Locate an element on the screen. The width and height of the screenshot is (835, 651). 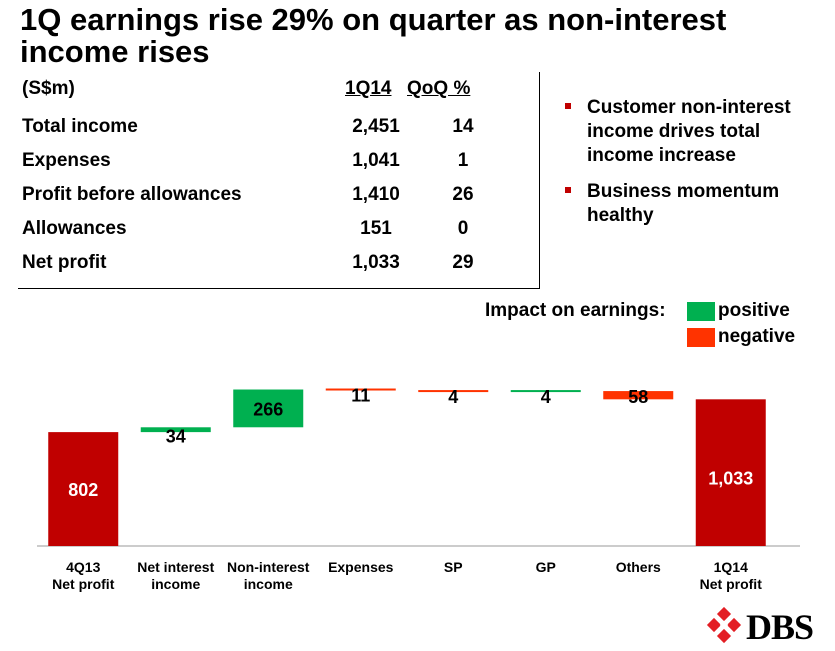
category-label-0-1: Net profit is located at coordinates (83, 584).